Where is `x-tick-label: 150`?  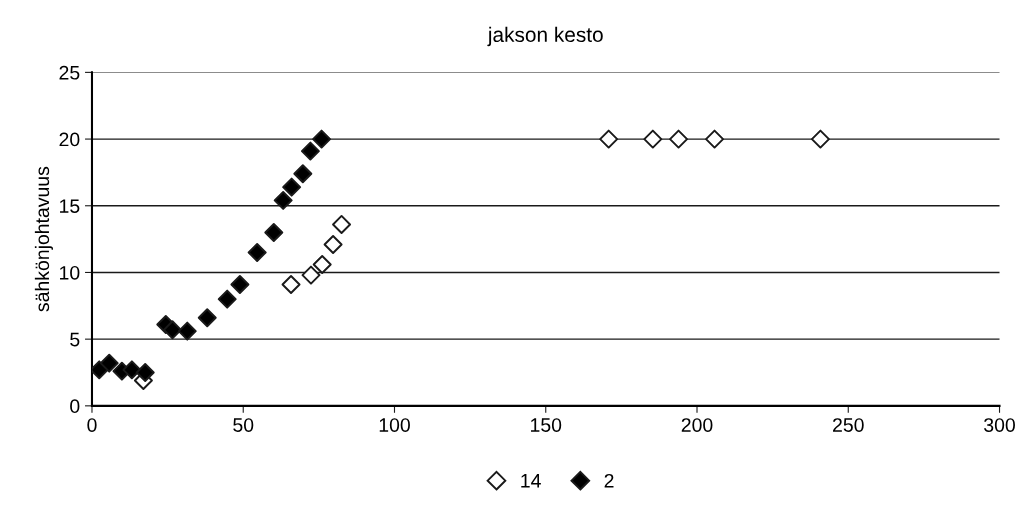 x-tick-label: 150 is located at coordinates (546, 425).